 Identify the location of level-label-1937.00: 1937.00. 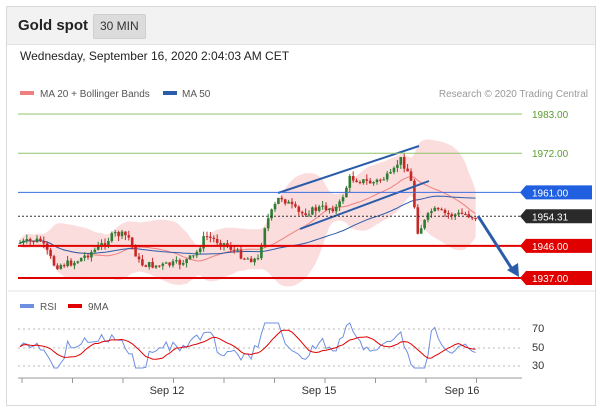
(550, 279).